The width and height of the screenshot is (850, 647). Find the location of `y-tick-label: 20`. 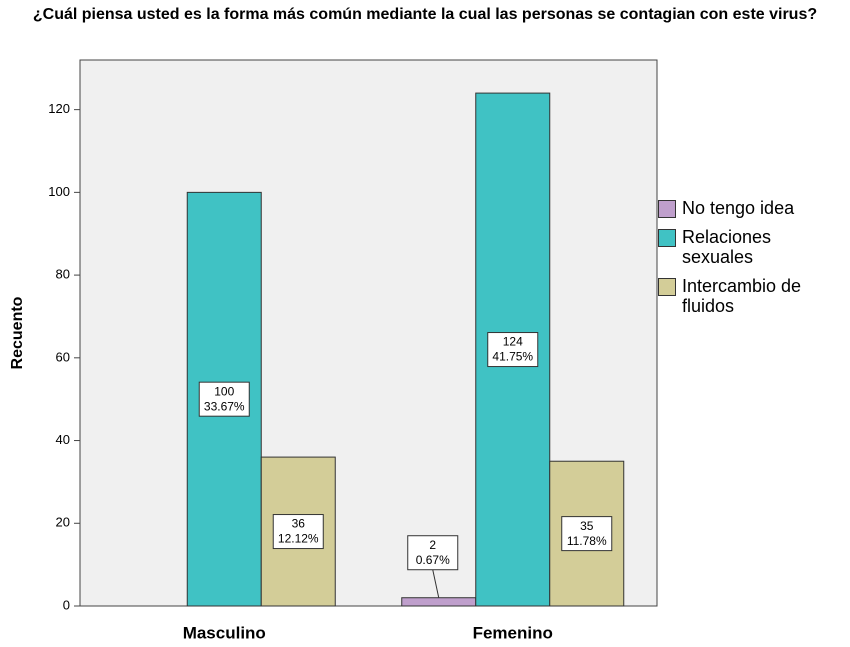

y-tick-label: 20 is located at coordinates (63, 522).